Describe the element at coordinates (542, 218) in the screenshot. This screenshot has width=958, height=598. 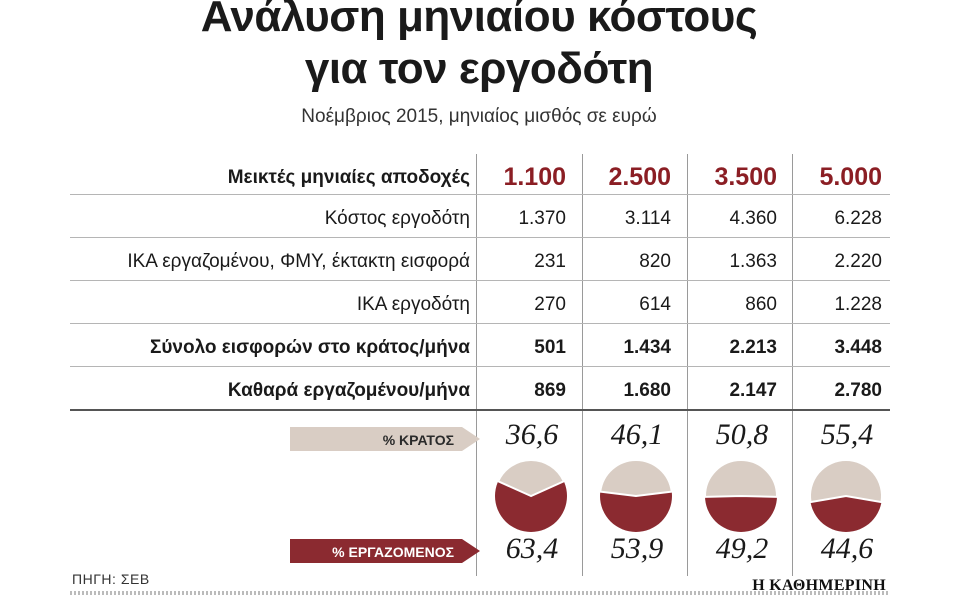
I see `table-cell: 1.370` at that location.